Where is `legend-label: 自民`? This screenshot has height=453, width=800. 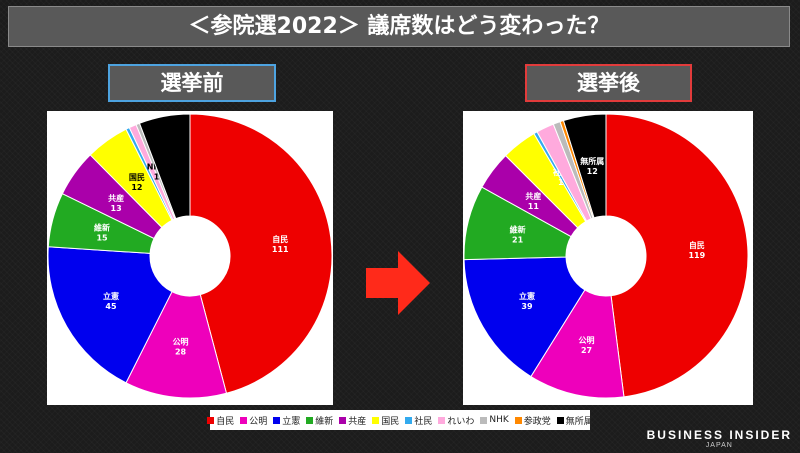 legend-label: 自民 is located at coordinates (225, 421).